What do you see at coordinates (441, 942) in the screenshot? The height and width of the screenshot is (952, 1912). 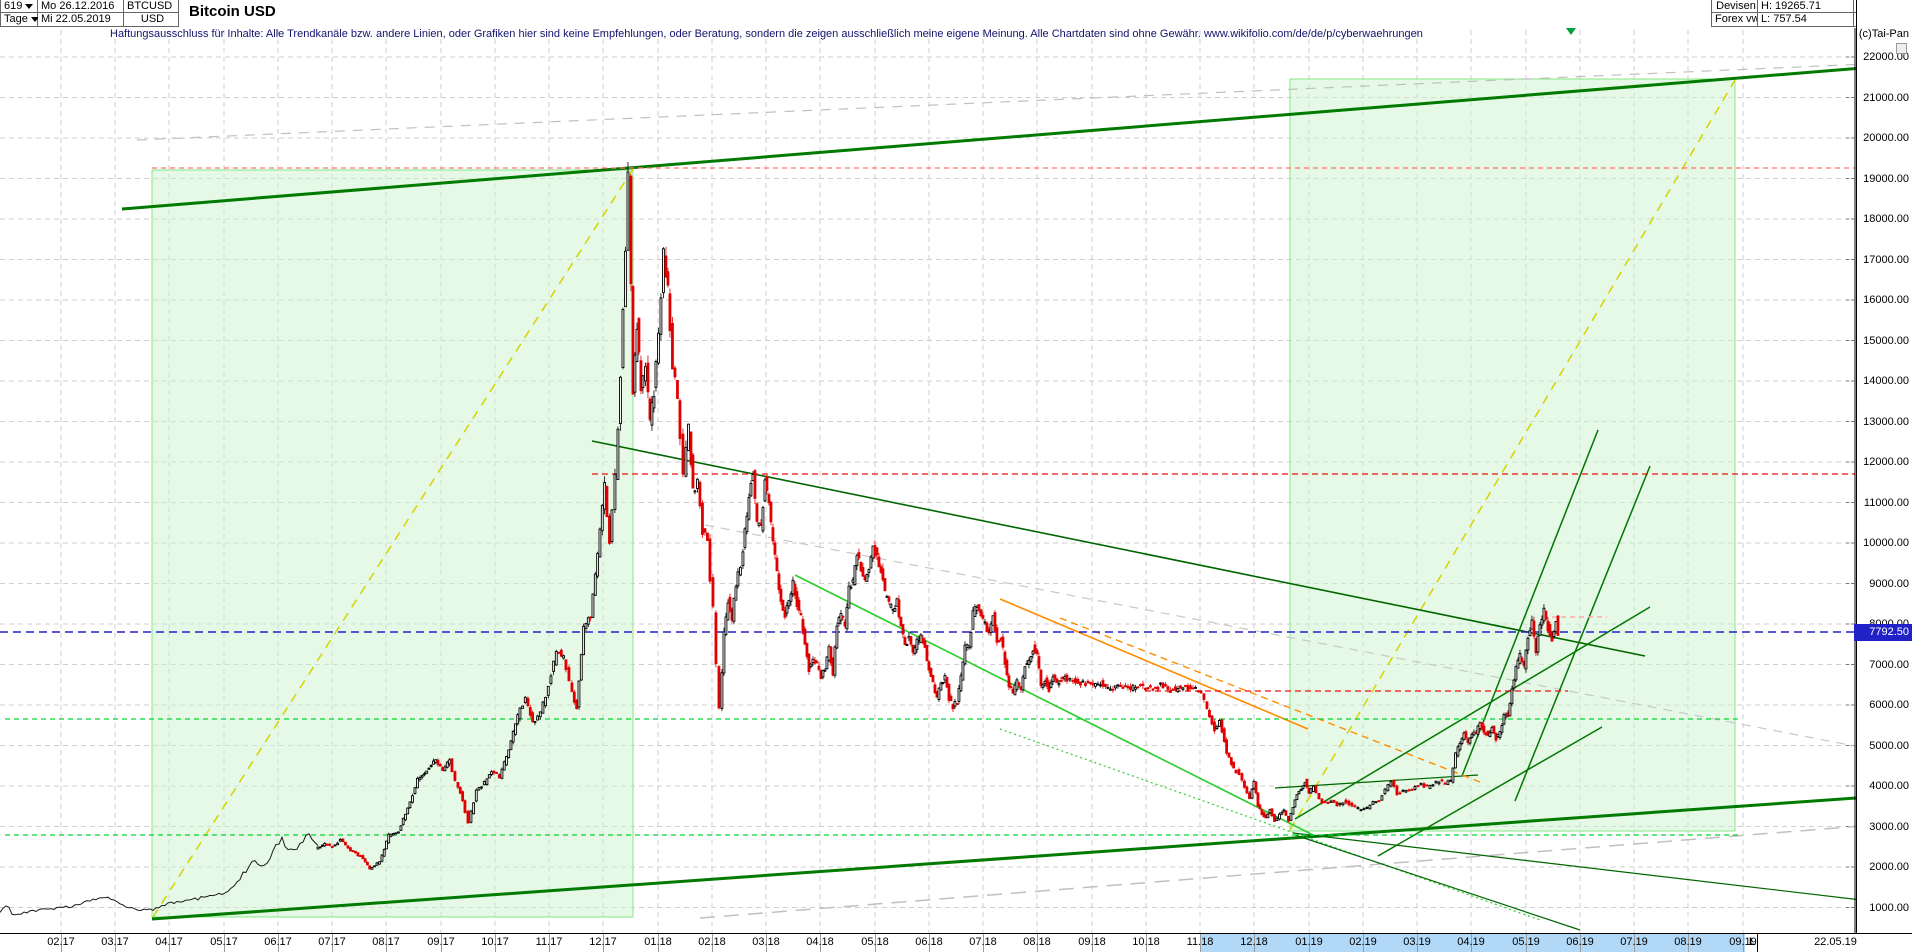 I see `x-axis-month-label: 09.17` at bounding box center [441, 942].